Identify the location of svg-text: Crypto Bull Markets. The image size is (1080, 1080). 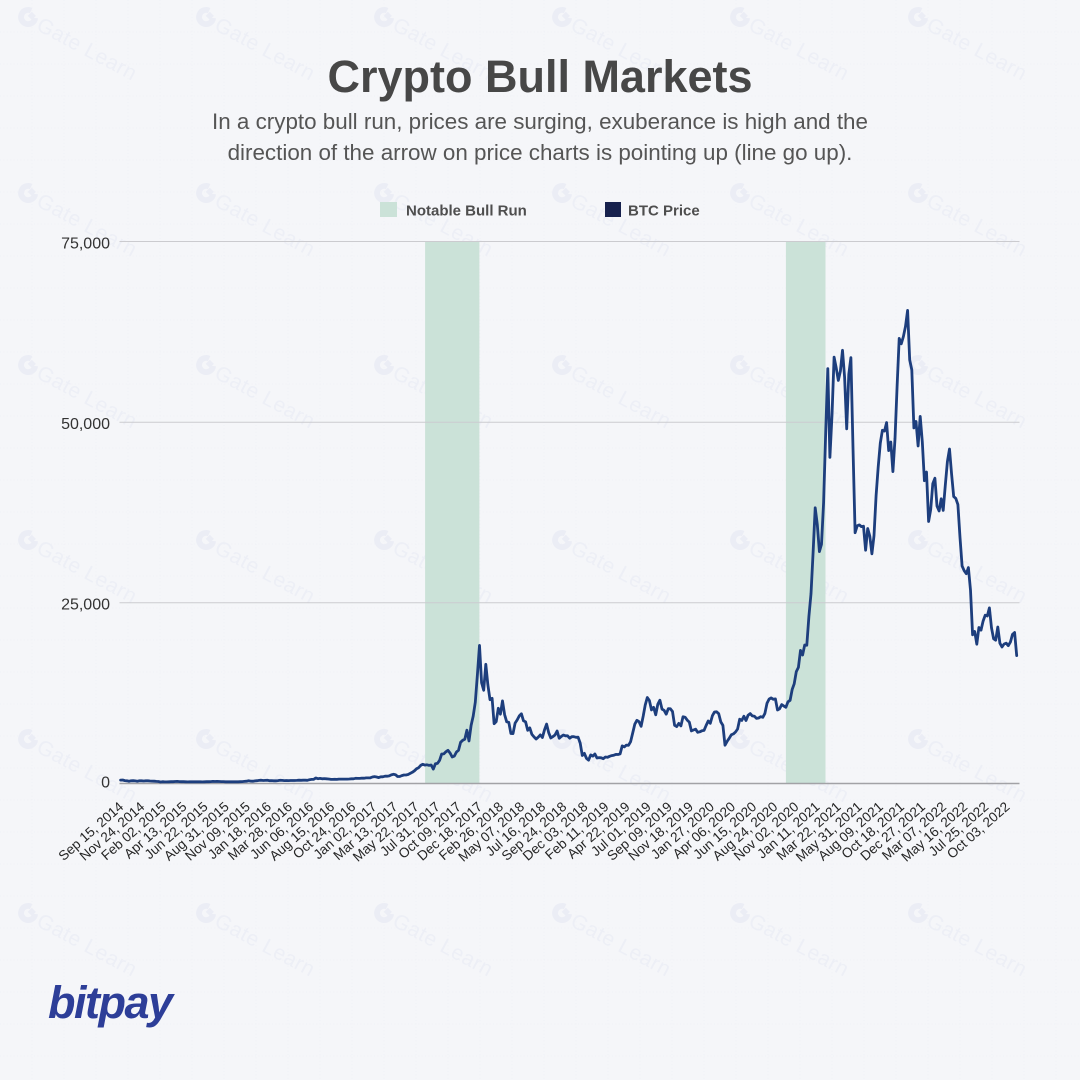
(539, 76).